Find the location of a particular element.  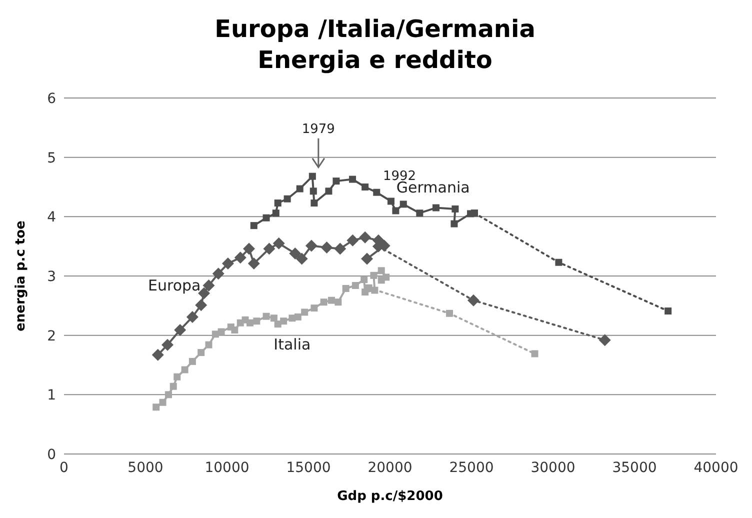

x-tick-label: 20000 is located at coordinates (390, 468).